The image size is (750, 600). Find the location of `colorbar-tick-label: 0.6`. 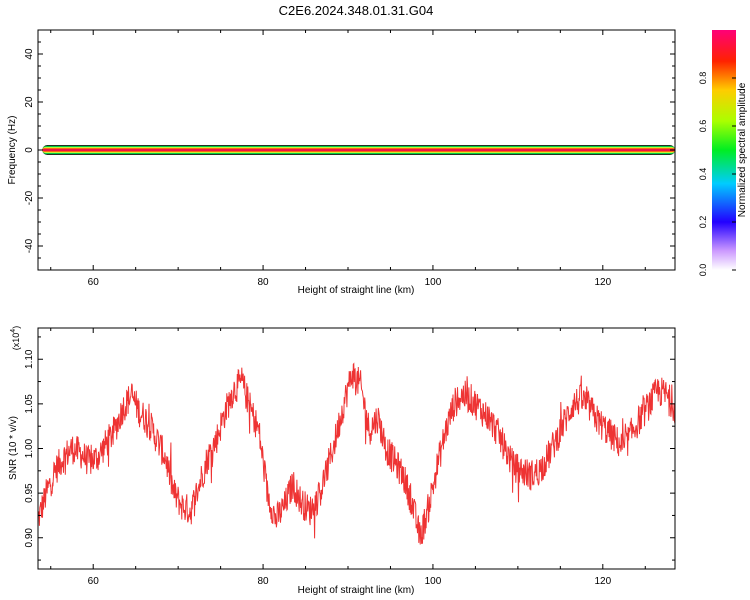

colorbar-tick-label: 0.6 is located at coordinates (703, 126).